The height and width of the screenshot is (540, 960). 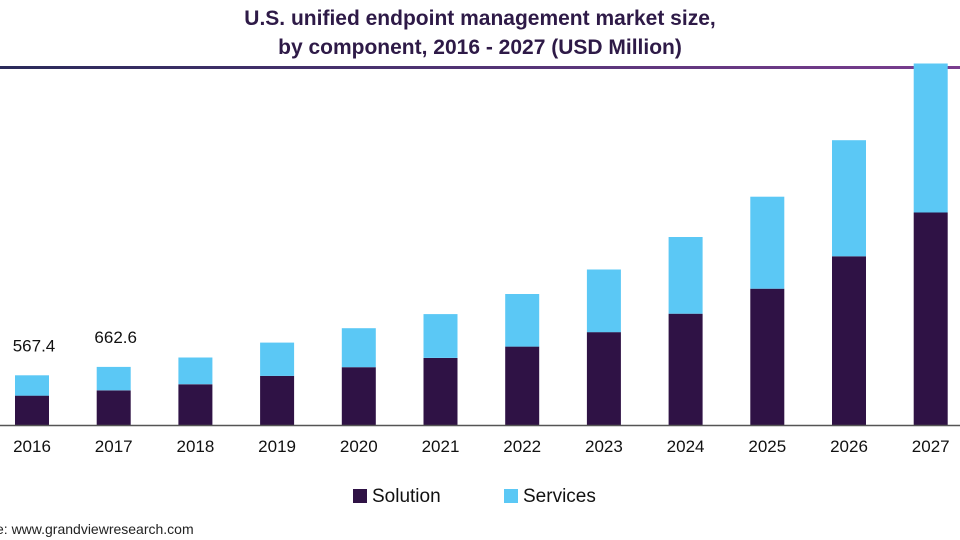 What do you see at coordinates (930, 318) in the screenshot?
I see `bar-solution-2027` at bounding box center [930, 318].